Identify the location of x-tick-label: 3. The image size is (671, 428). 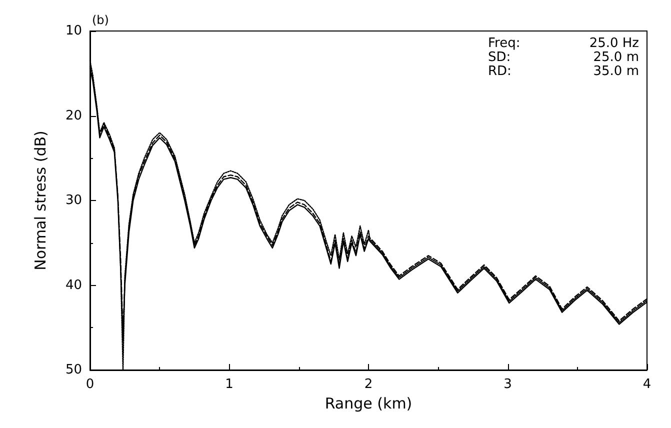
(508, 384).